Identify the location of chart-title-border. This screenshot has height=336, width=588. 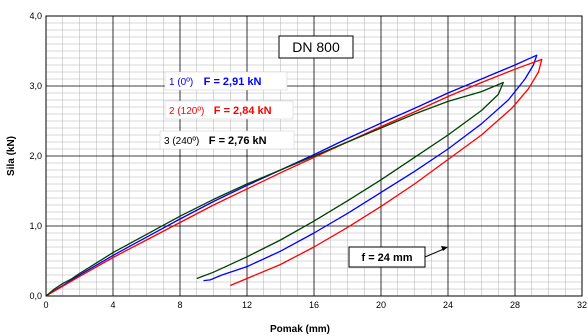
(316, 47).